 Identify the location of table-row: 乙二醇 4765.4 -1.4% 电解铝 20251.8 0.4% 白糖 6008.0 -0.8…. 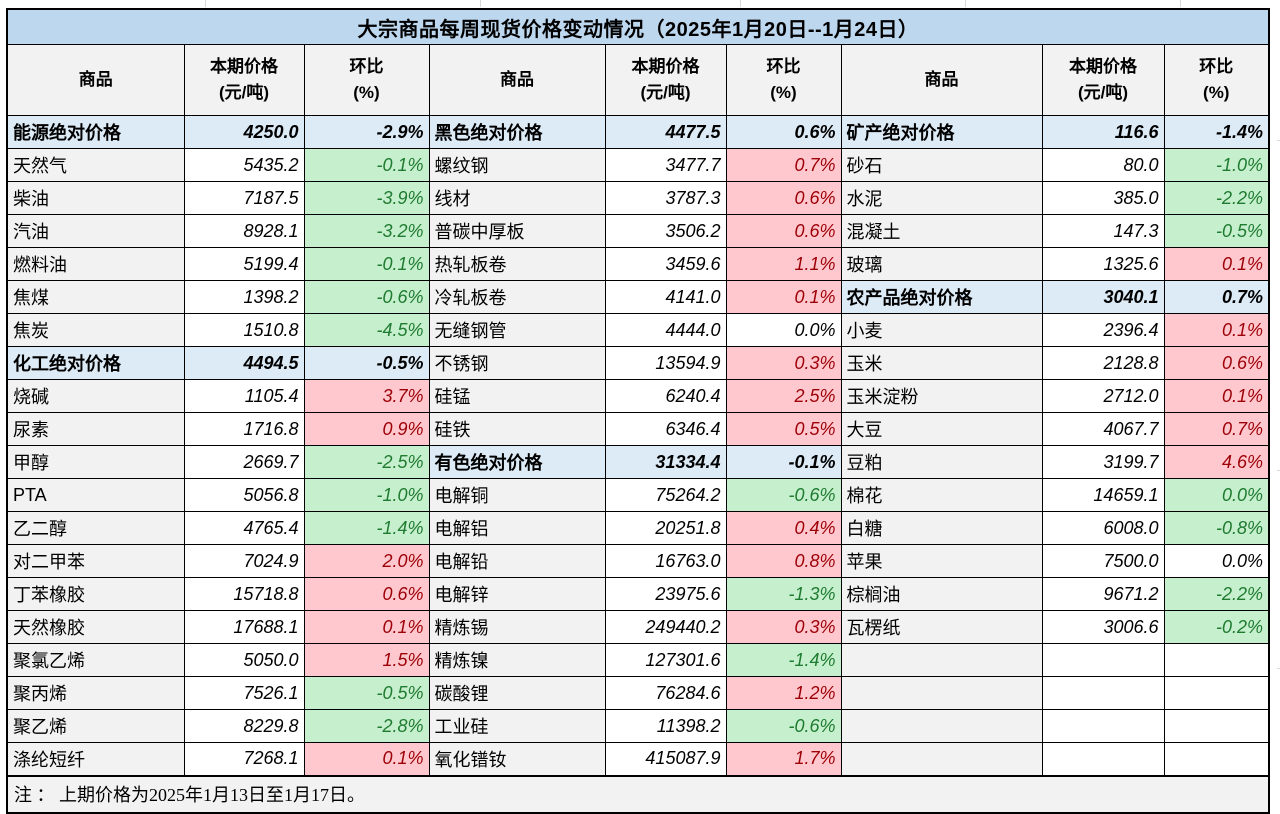
(638, 528).